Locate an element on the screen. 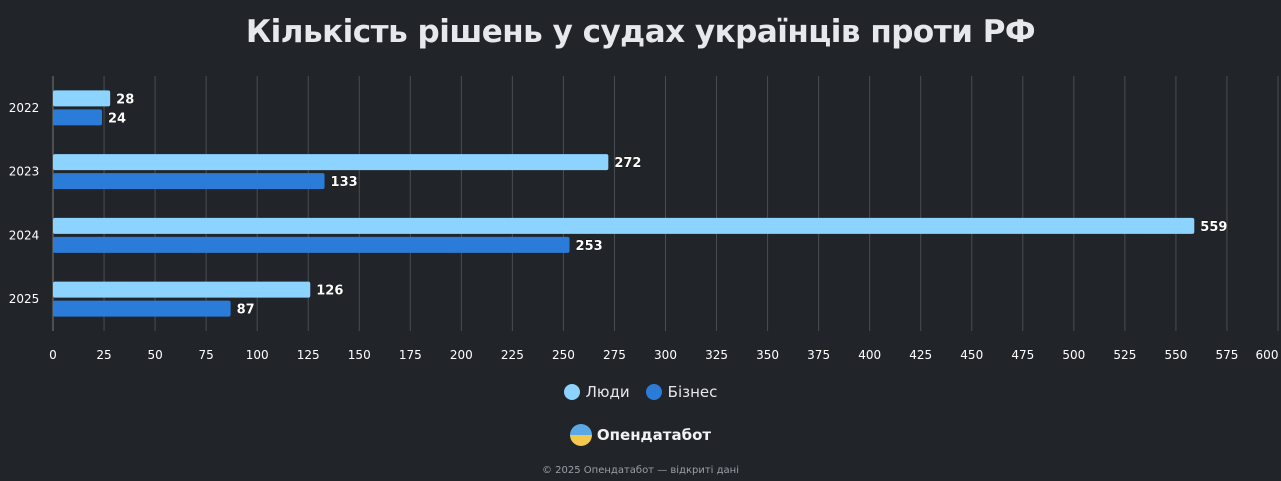  x-tick-label: 375 is located at coordinates (818, 355).